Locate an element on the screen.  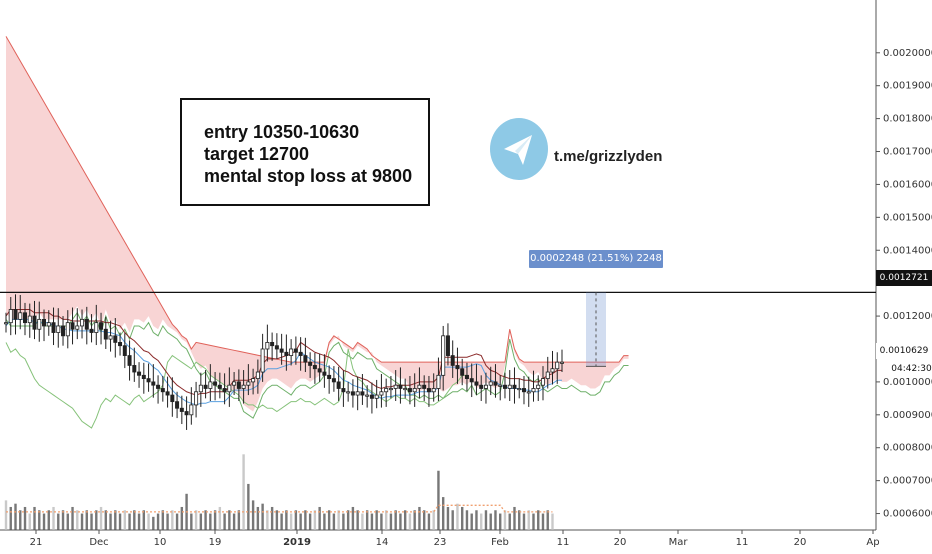
x-tick-label: 10 is located at coordinates (160, 542).